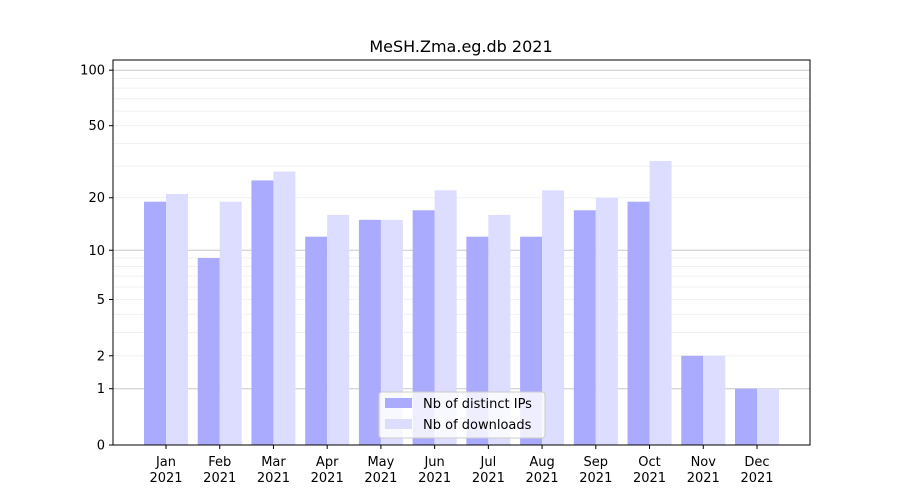  Describe the element at coordinates (92, 71) in the screenshot. I see `y-tick-label: 100` at that location.